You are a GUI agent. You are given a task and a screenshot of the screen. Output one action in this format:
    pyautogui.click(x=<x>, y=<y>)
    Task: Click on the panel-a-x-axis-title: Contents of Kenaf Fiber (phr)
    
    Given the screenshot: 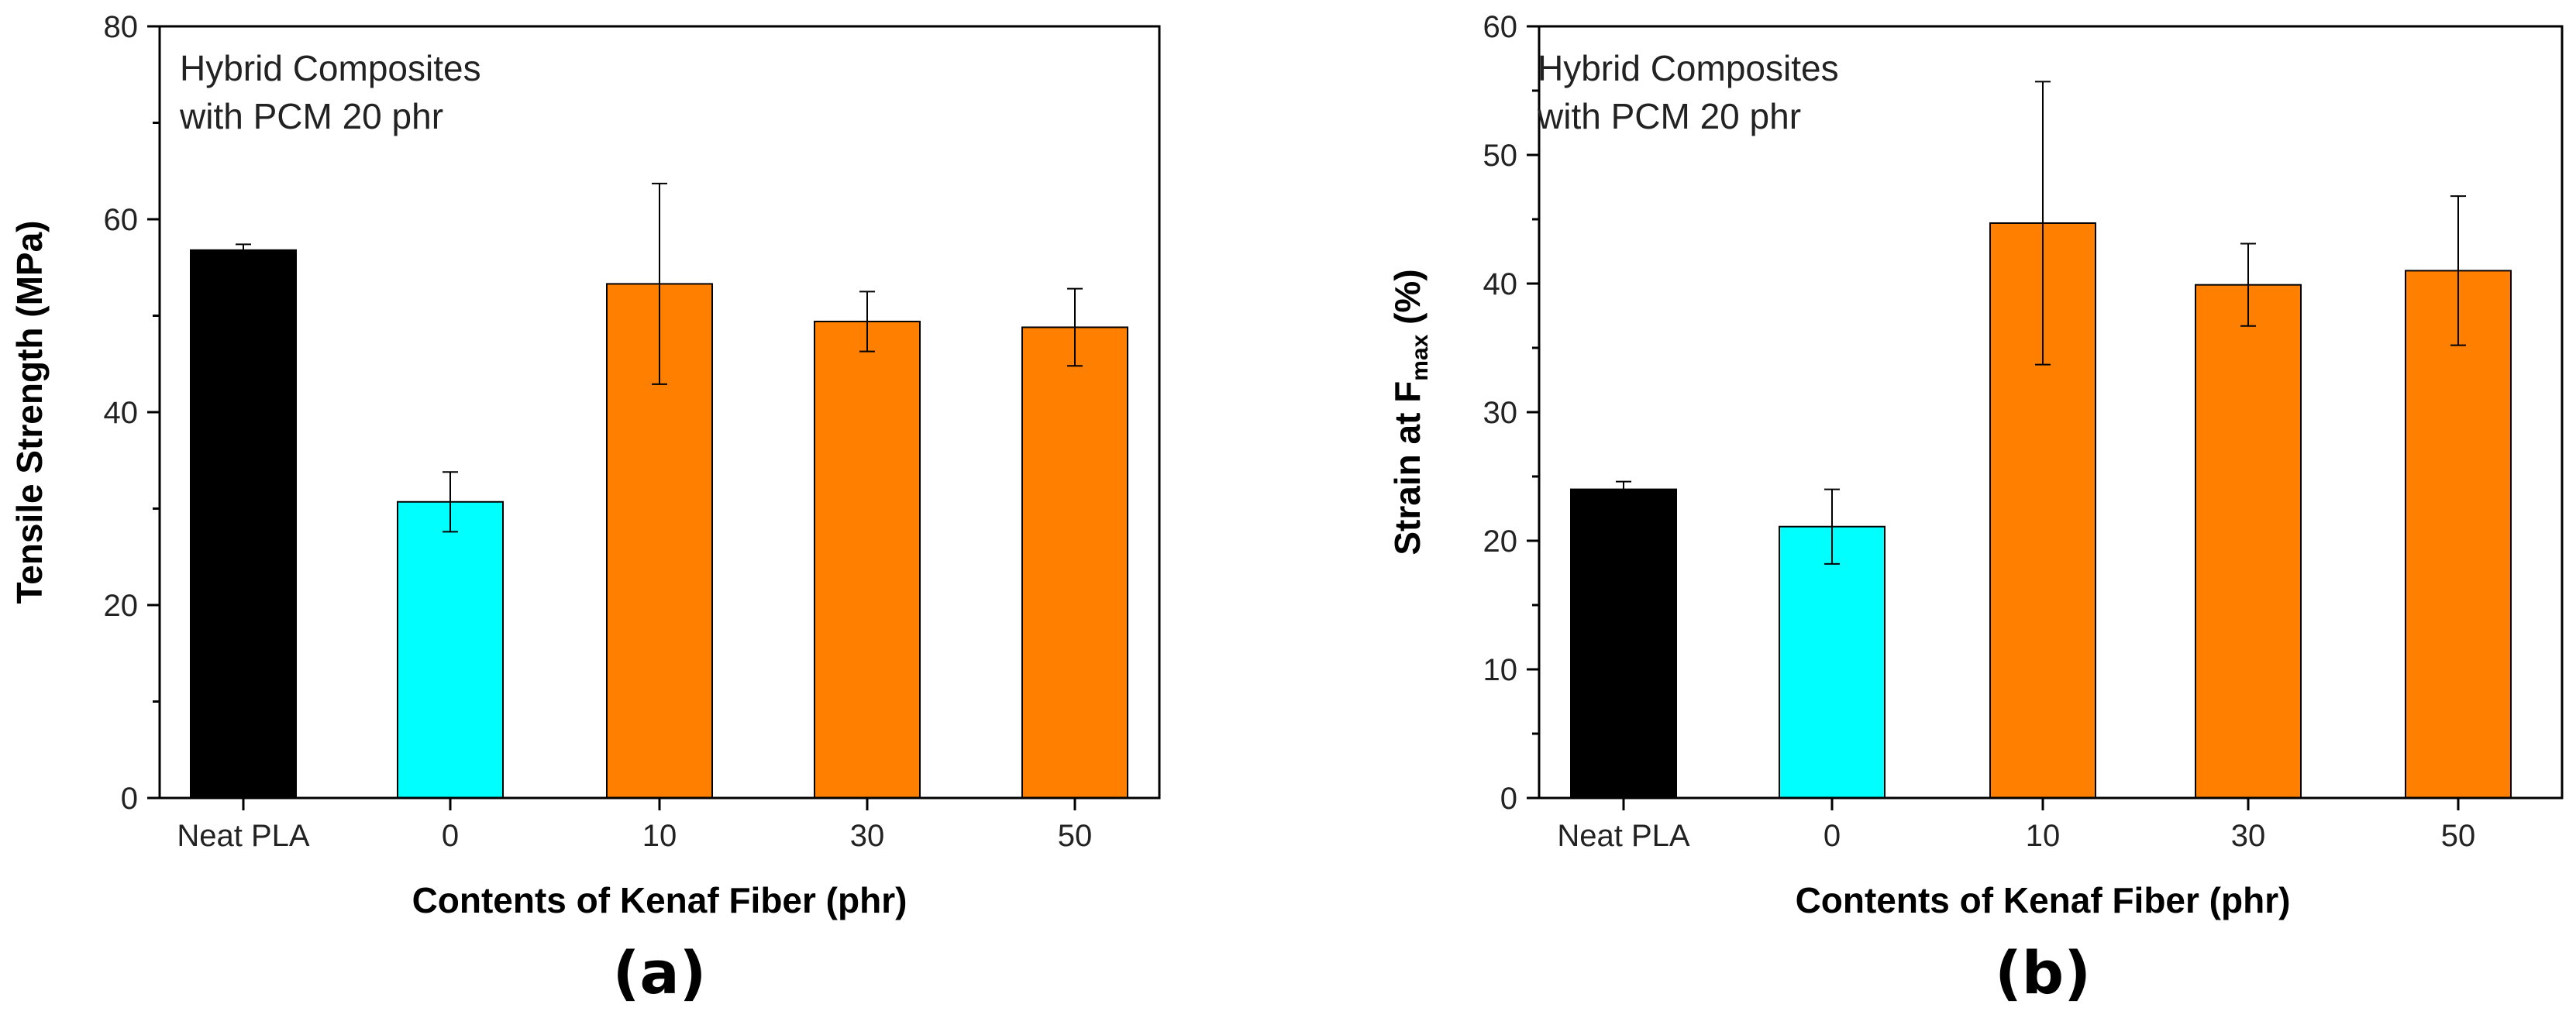 What is the action you would take?
    pyautogui.click(x=659, y=900)
    